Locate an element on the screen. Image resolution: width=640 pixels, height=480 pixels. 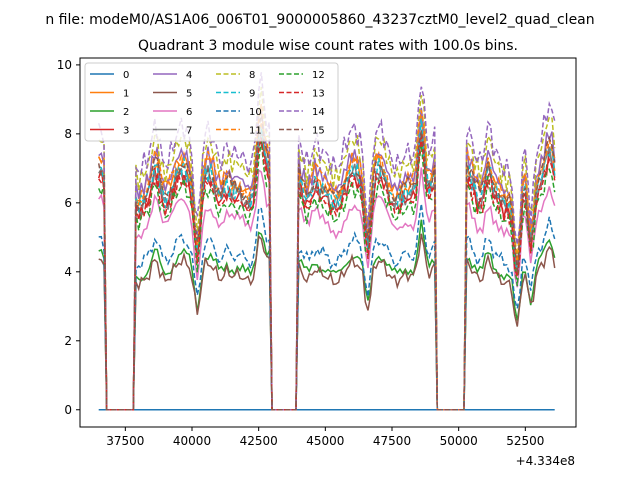
y-tick-label: 8 is located at coordinates (68, 134).